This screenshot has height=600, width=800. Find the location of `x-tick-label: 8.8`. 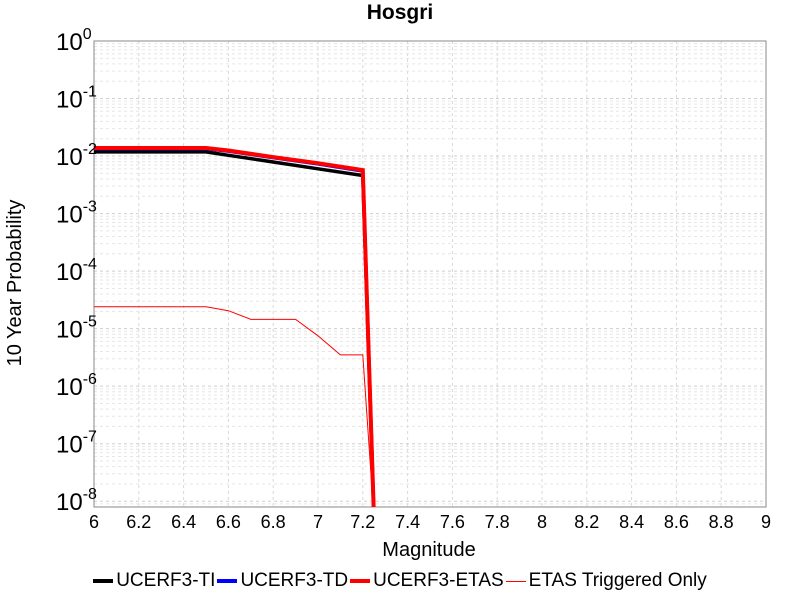

x-tick-label: 8.8 is located at coordinates (721, 522).